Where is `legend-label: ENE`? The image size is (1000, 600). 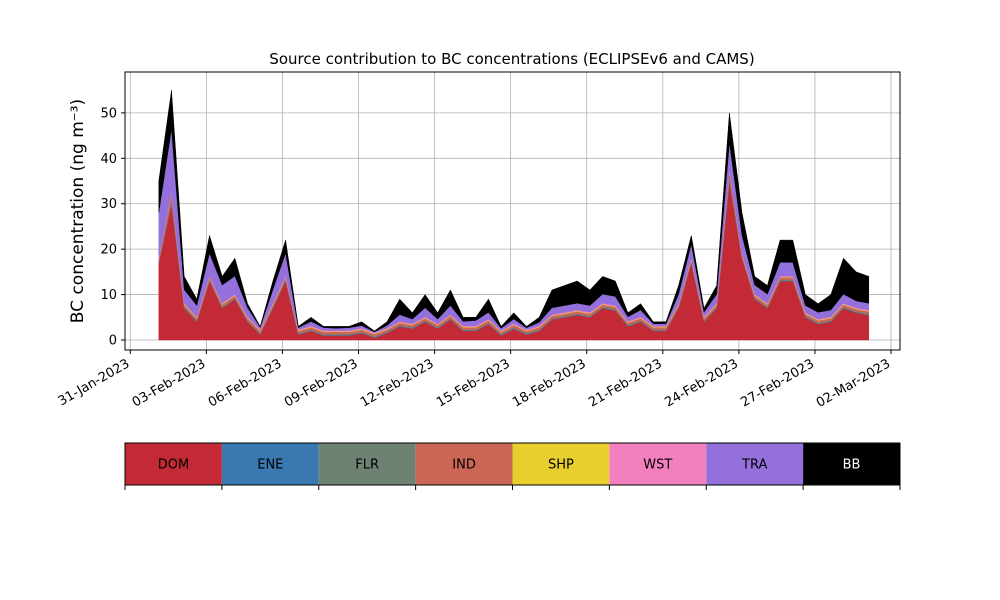 legend-label: ENE is located at coordinates (270, 465).